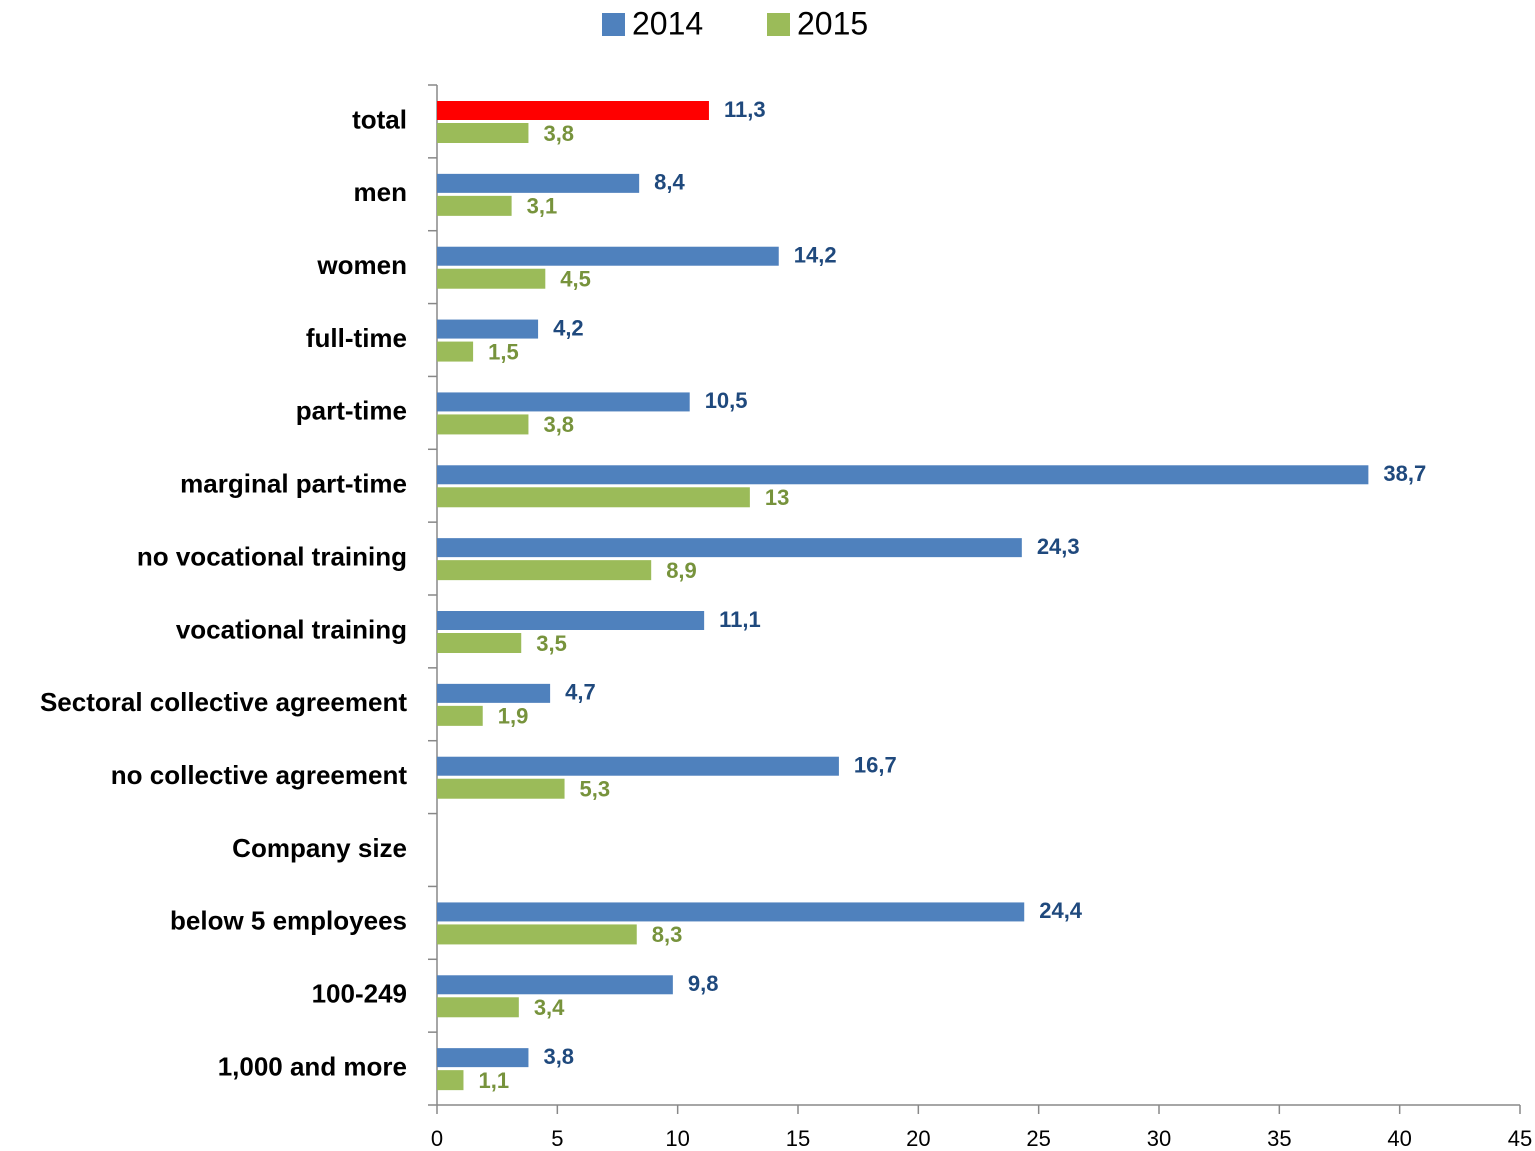  What do you see at coordinates (575, 279) in the screenshot?
I see `value-label: 4,5` at bounding box center [575, 279].